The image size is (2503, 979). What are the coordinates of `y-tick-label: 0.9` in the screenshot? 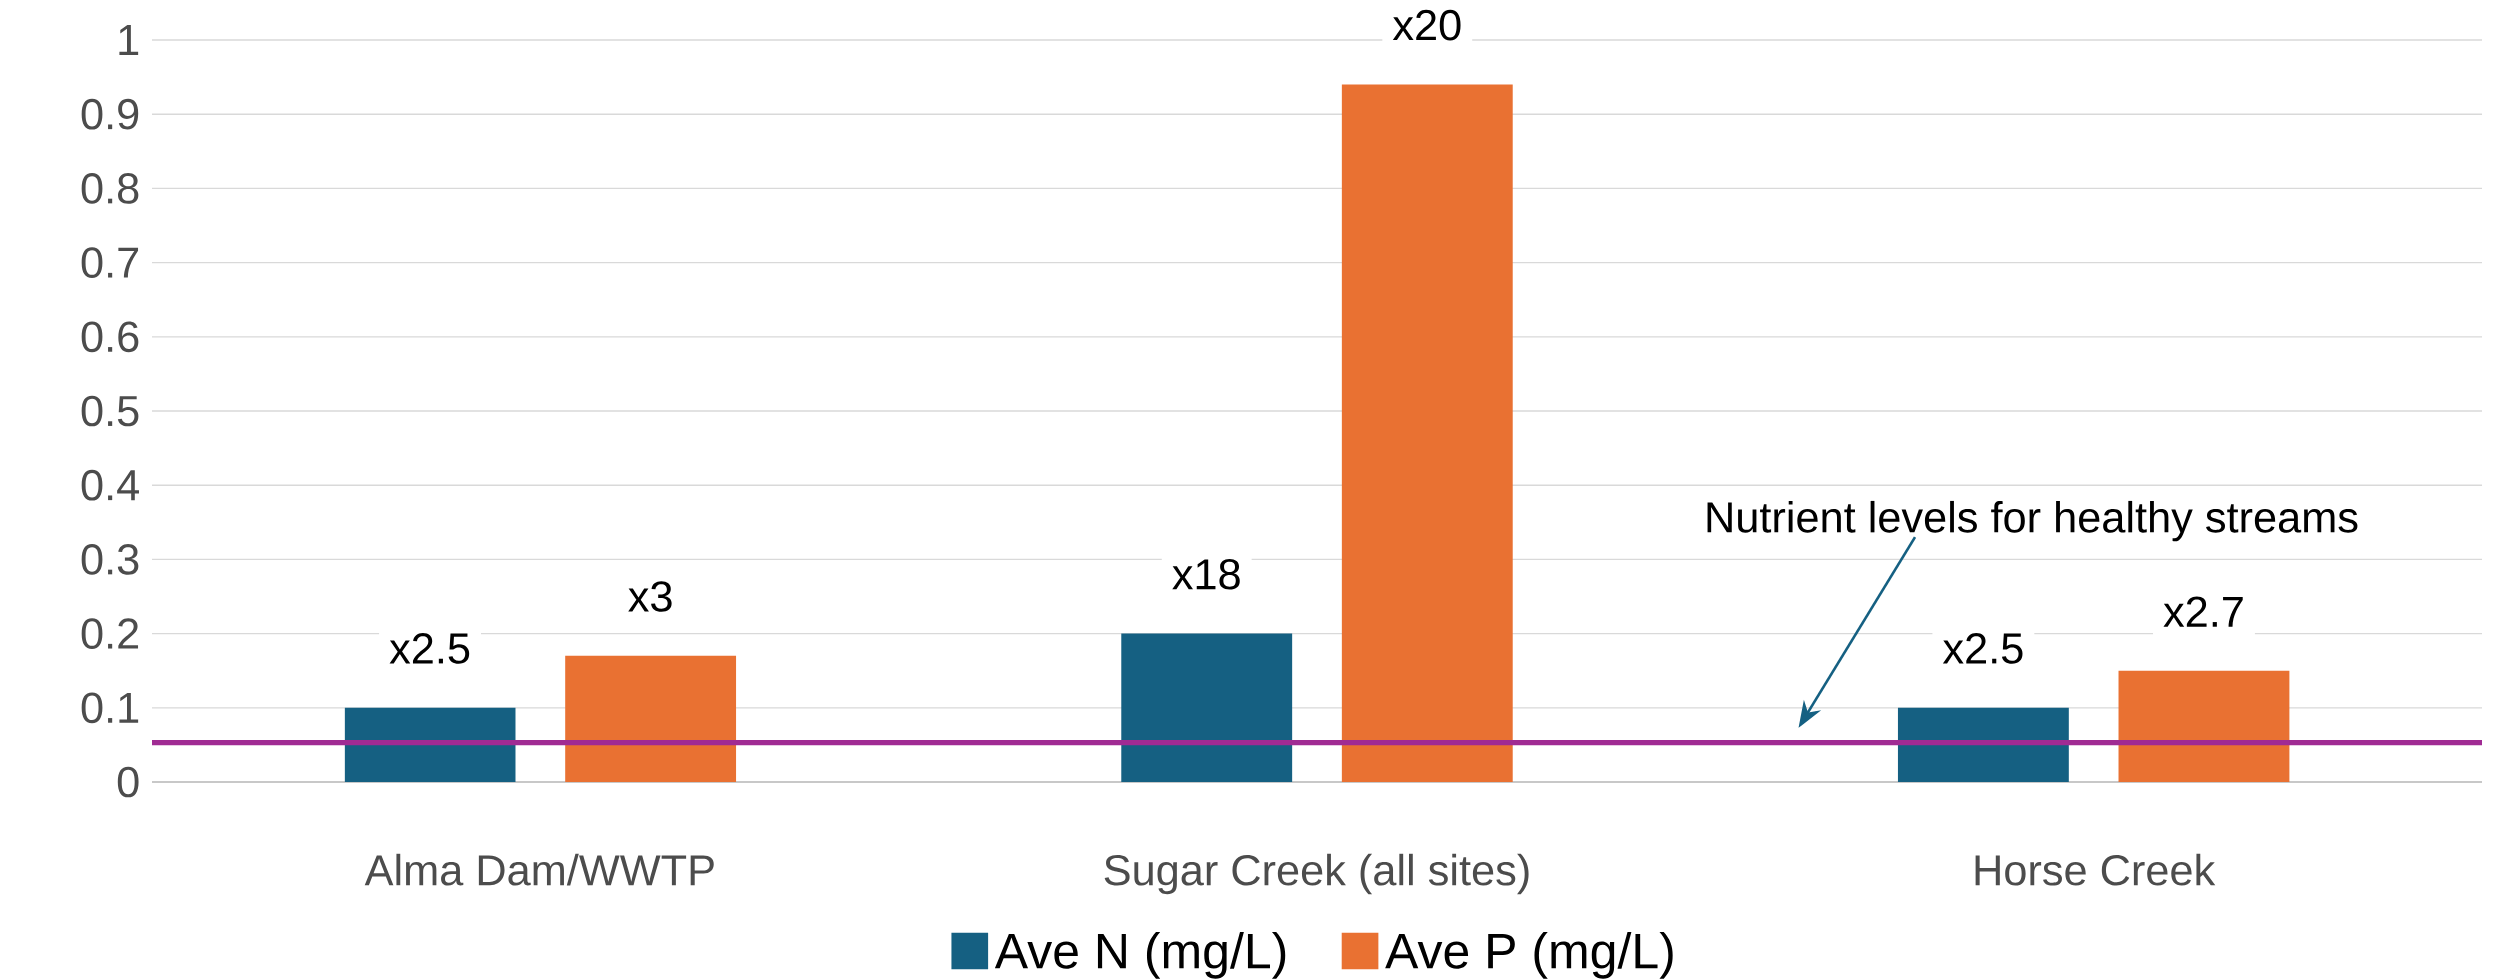 It's located at (110, 114).